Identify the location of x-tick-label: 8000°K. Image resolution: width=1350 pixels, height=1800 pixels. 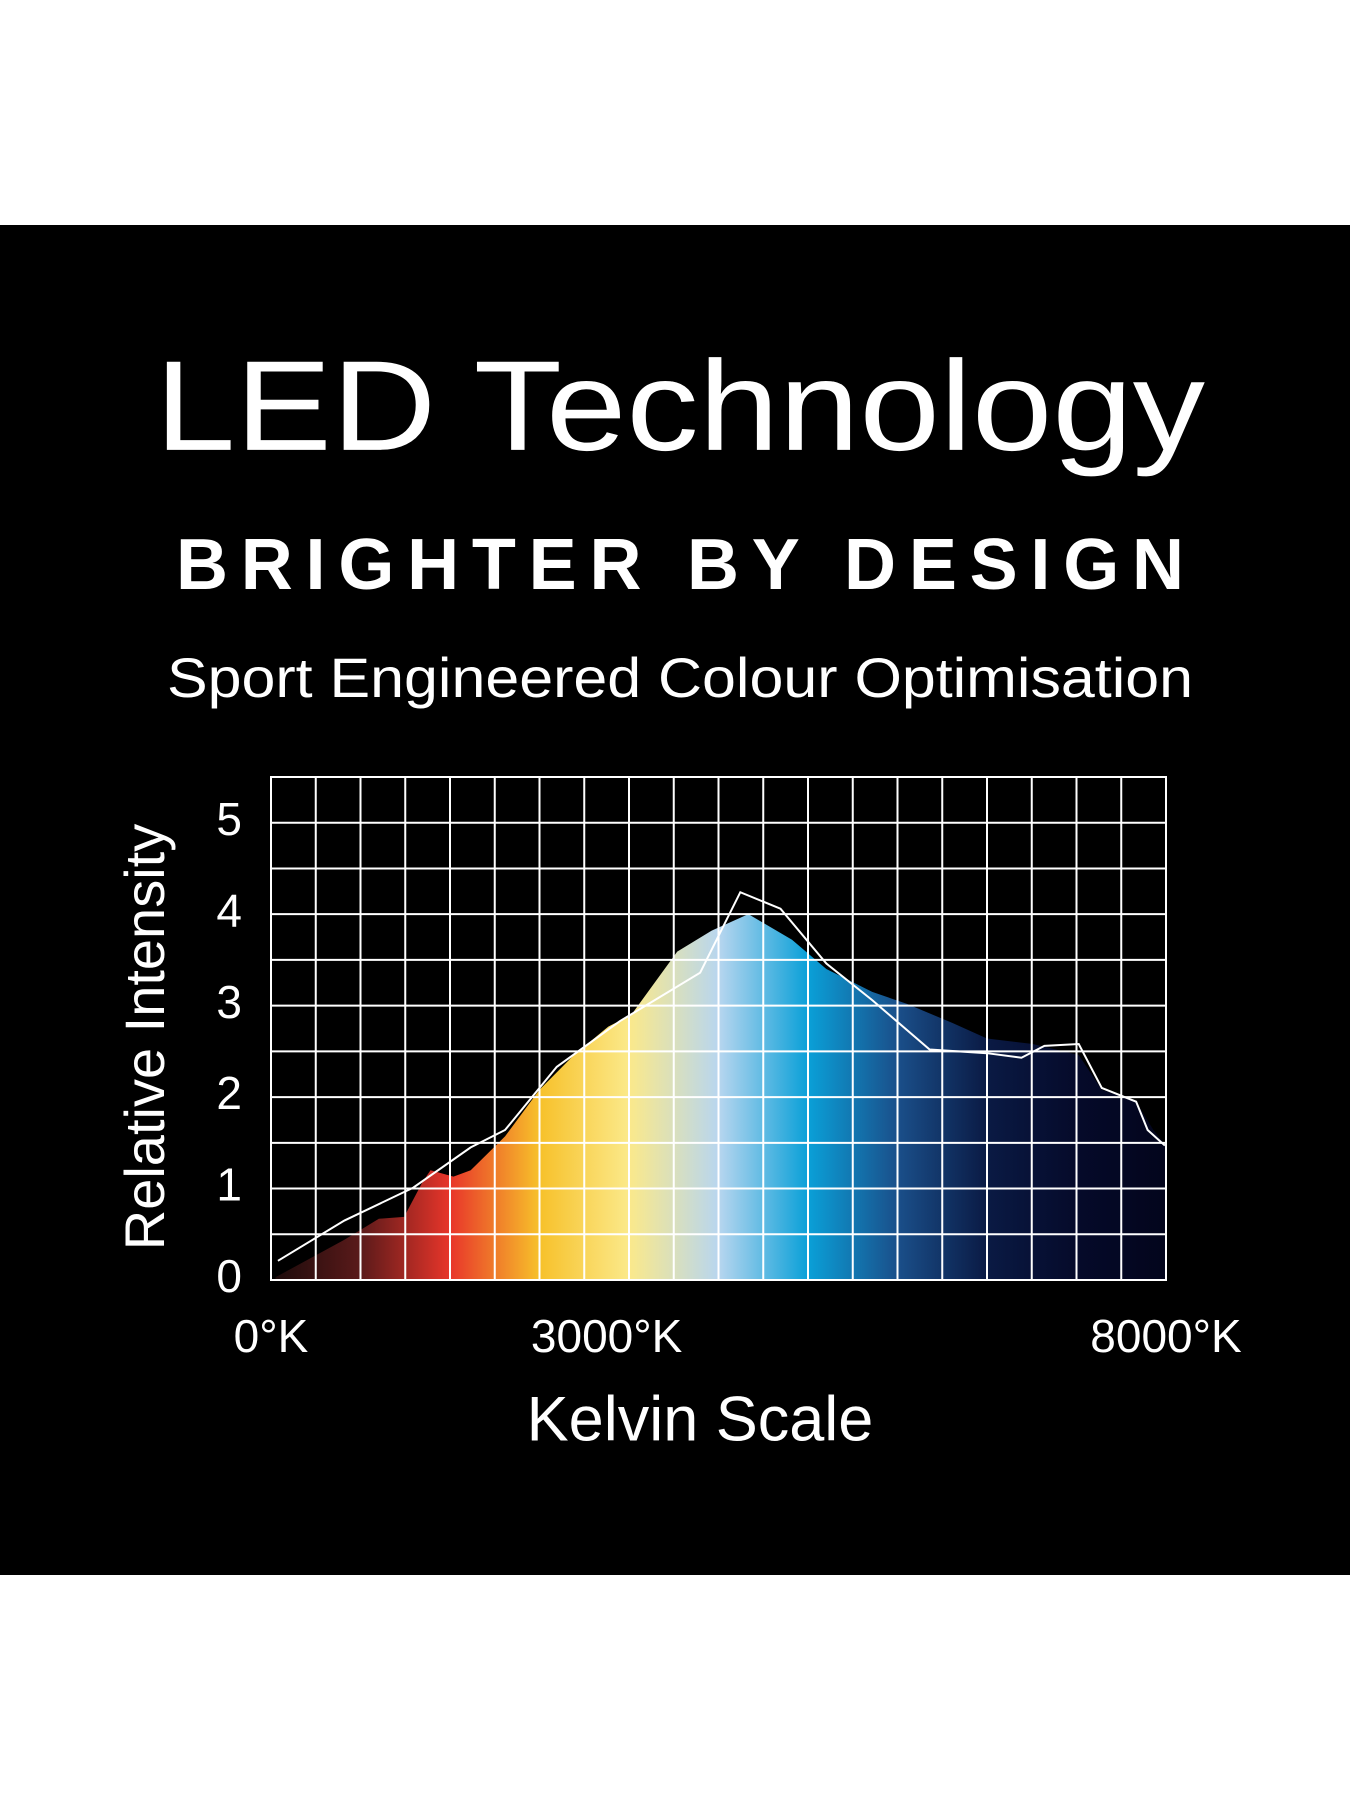
(1166, 1336).